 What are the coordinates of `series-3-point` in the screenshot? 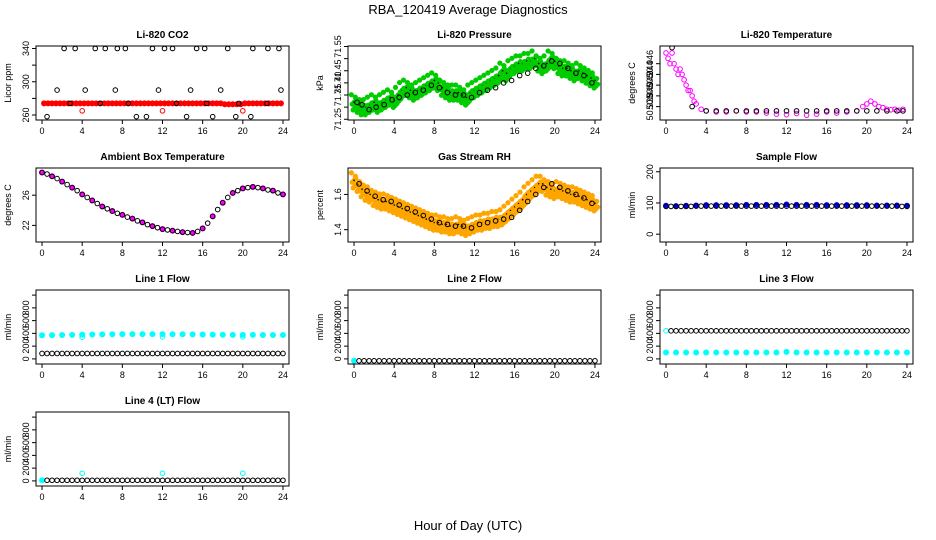 It's located at (281, 90).